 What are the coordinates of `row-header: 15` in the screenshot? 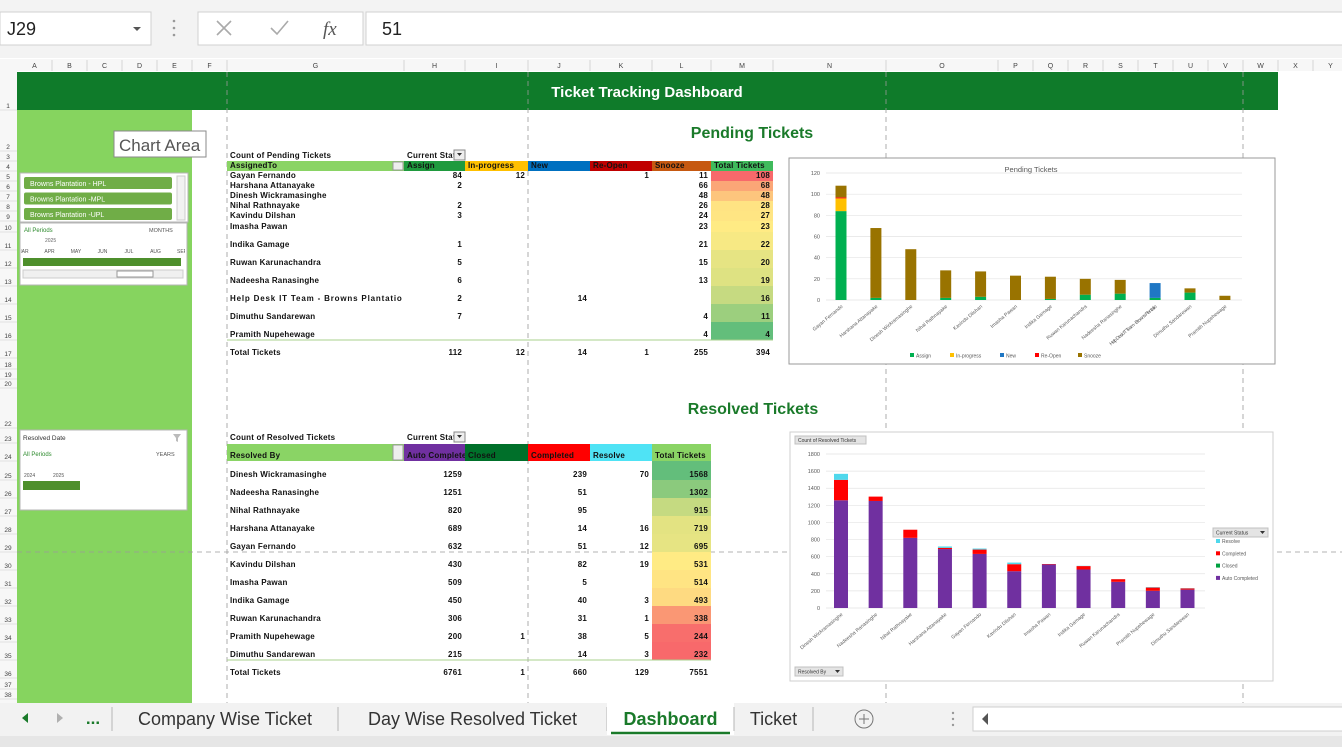 It's located at (8, 318).